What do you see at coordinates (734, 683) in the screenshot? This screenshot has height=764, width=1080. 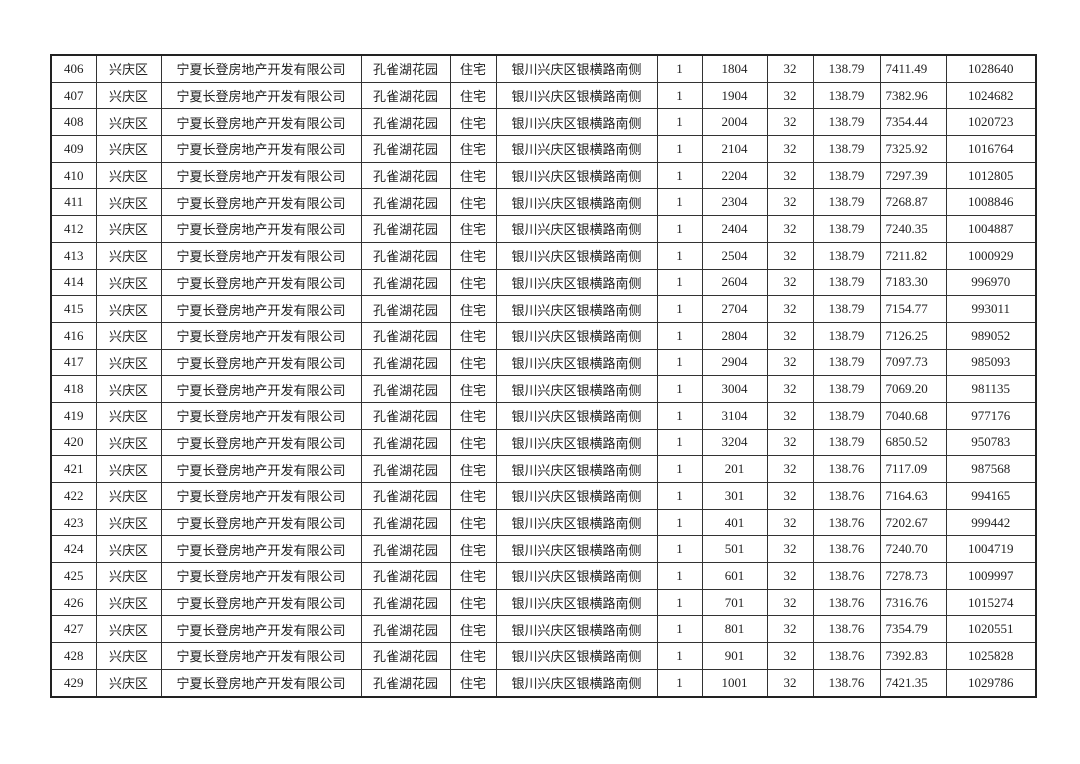 I see `cell-unit-number: 1001` at bounding box center [734, 683].